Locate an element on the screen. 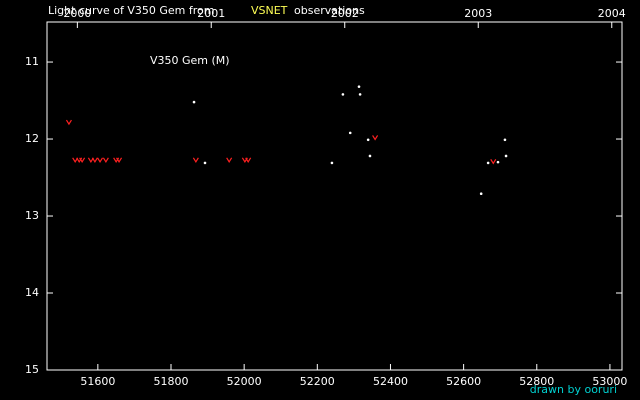 This screenshot has height=400, width=640. x-tick-label: 53000 is located at coordinates (609, 381).